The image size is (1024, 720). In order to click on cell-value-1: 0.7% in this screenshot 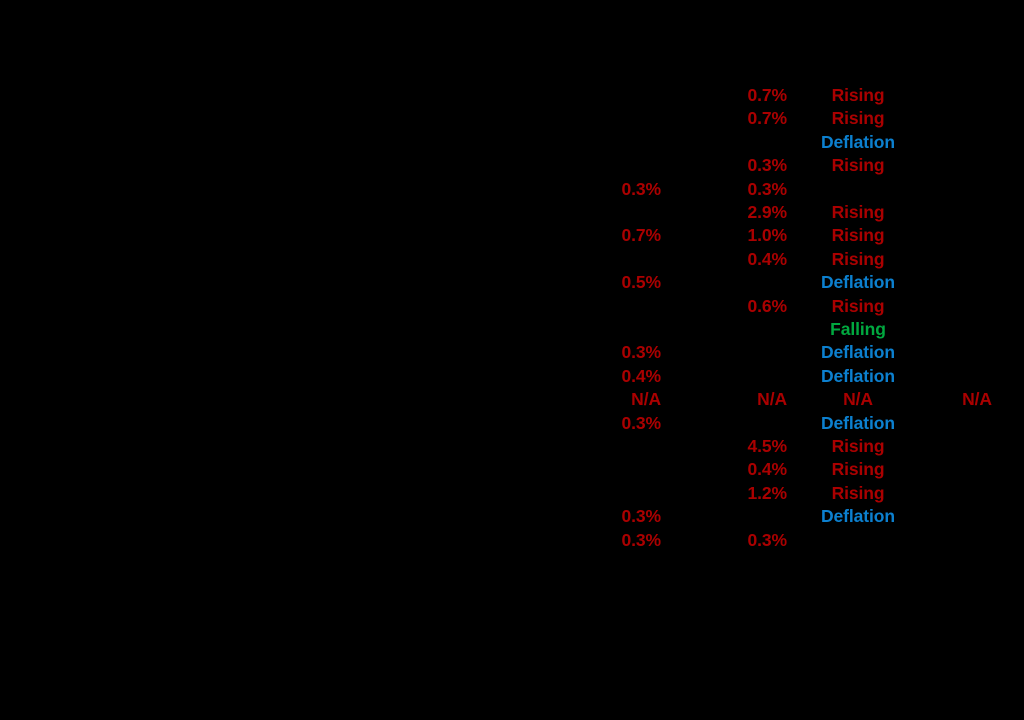, I will do `click(641, 235)`.